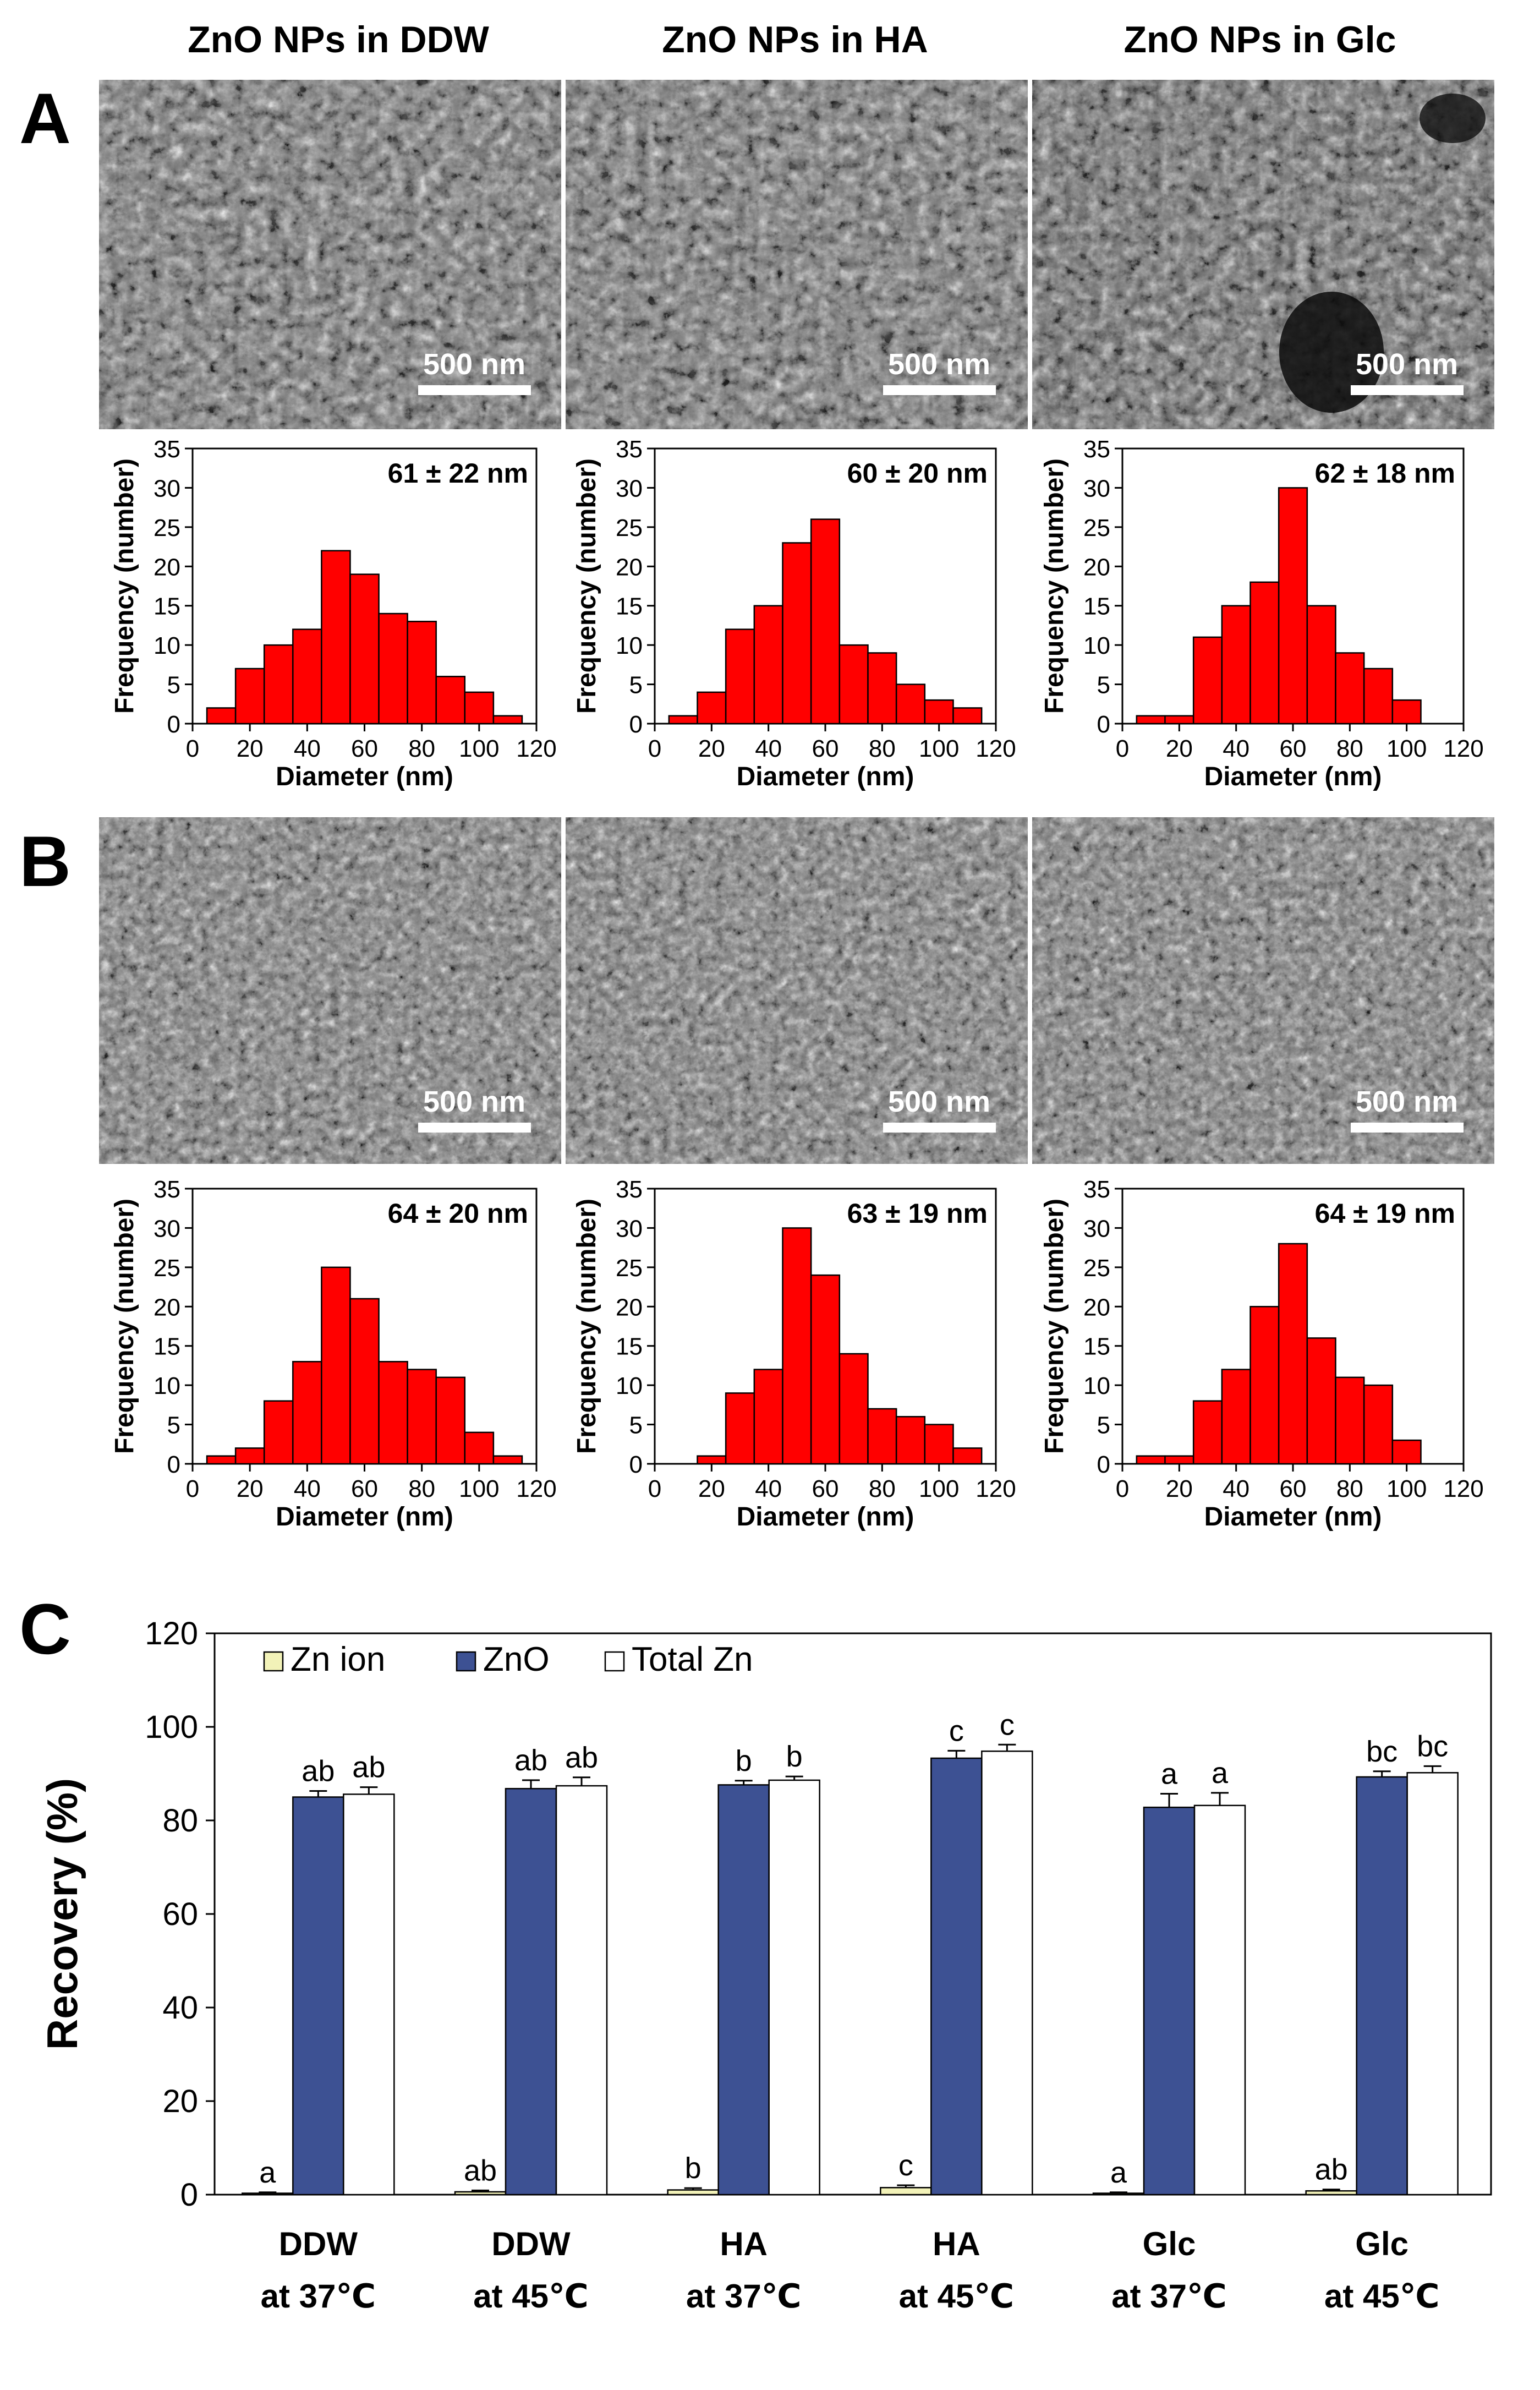  What do you see at coordinates (167, 606) in the screenshot?
I see `y-tick-label: 15` at bounding box center [167, 606].